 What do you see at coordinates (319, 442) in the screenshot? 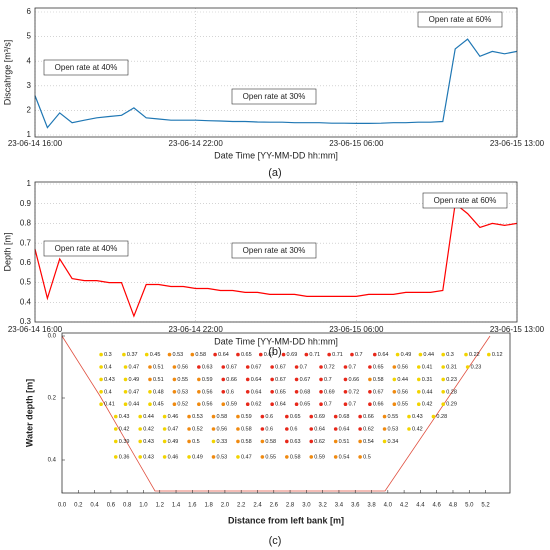
I see `velocity-label: 0.62` at bounding box center [319, 442].